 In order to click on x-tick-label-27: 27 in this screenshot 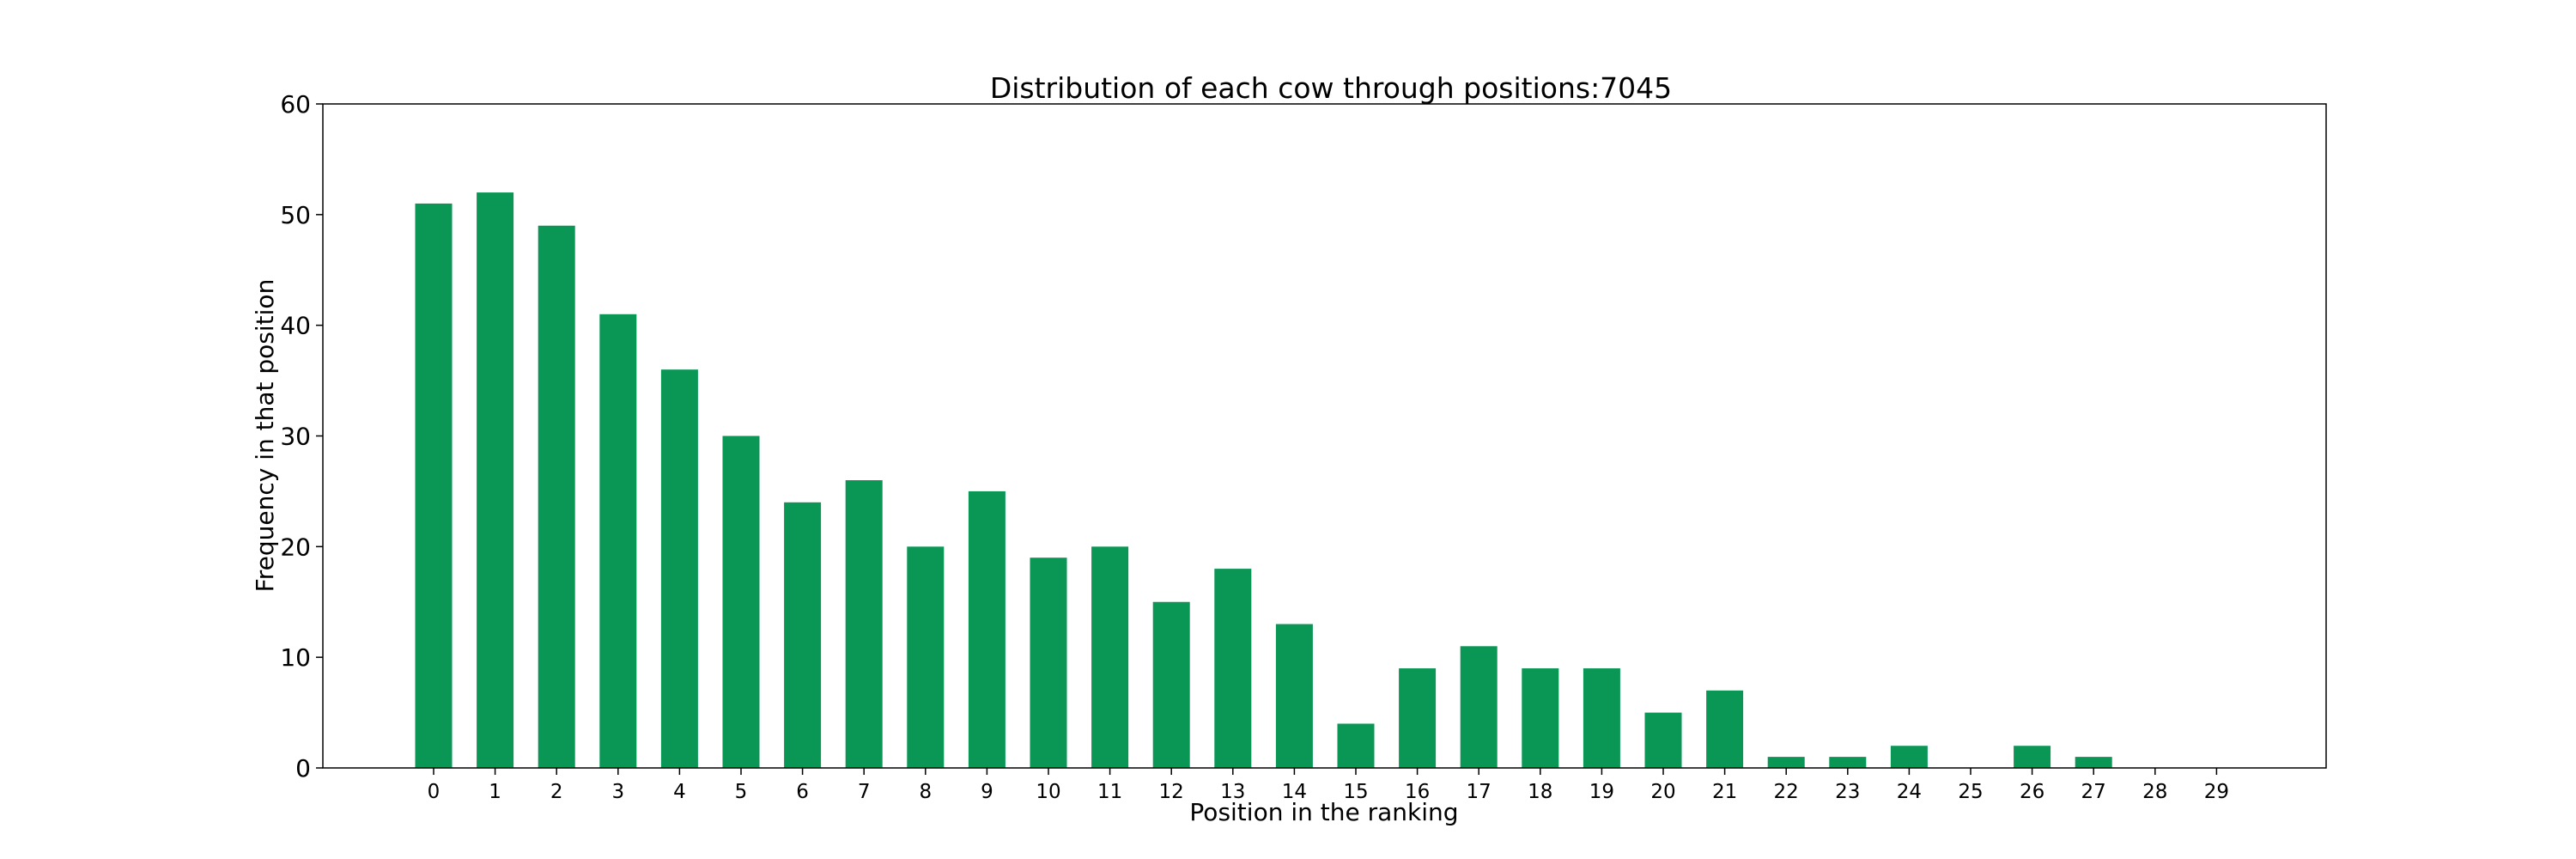, I will do `click(2093, 792)`.